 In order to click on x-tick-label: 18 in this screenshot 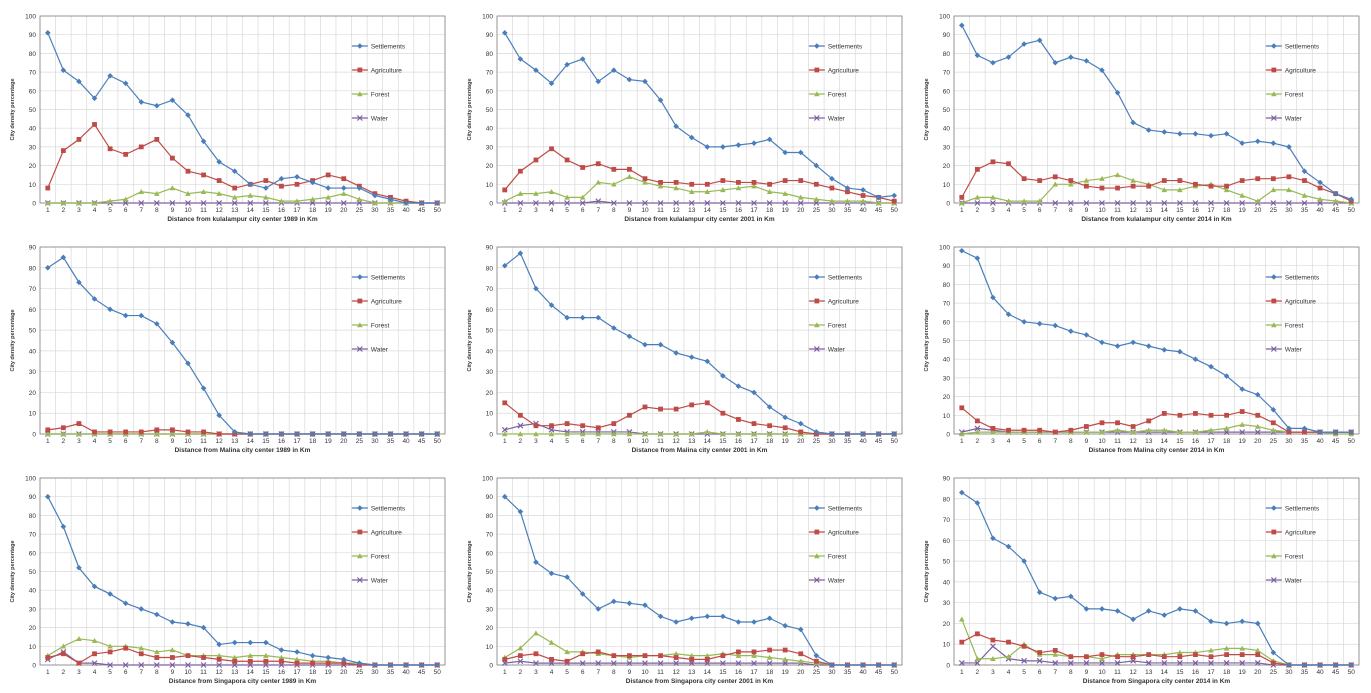, I will do `click(313, 210)`.